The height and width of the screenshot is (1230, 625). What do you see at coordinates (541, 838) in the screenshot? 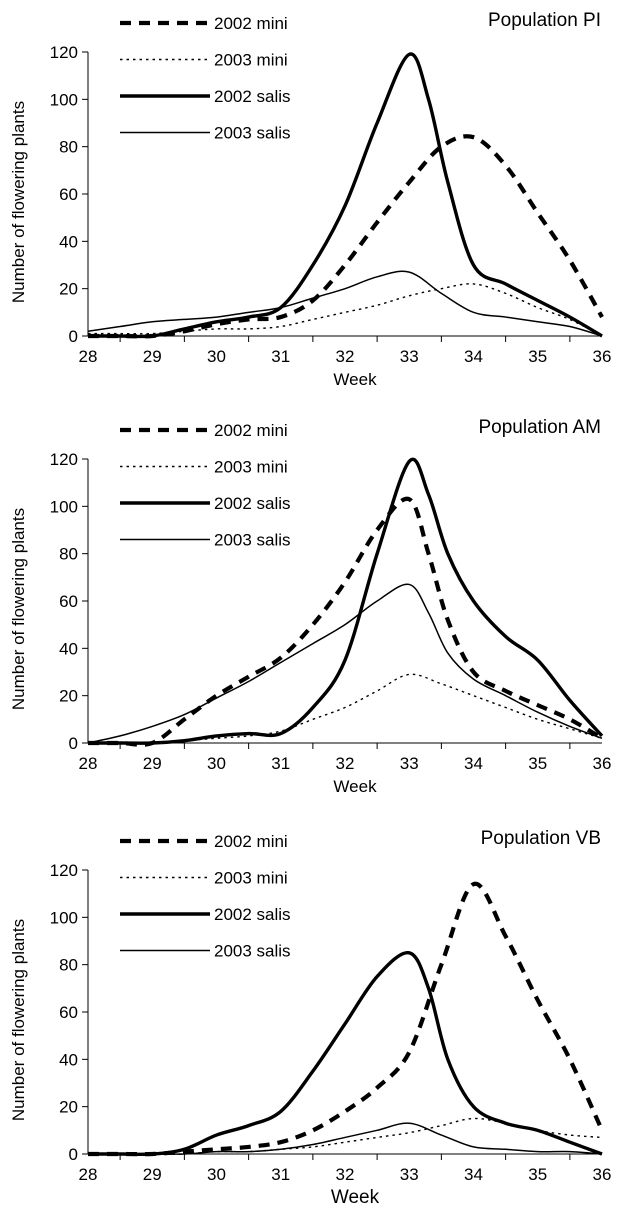
I see `panel-title: Population VB` at bounding box center [541, 838].